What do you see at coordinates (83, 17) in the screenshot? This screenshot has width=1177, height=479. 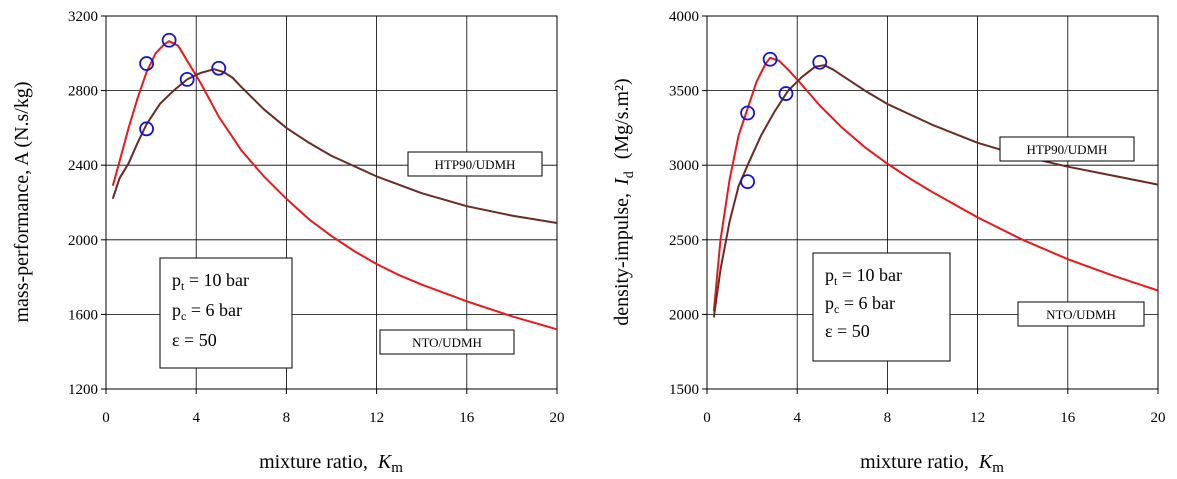 I see `y-tick-label: 3200` at bounding box center [83, 17].